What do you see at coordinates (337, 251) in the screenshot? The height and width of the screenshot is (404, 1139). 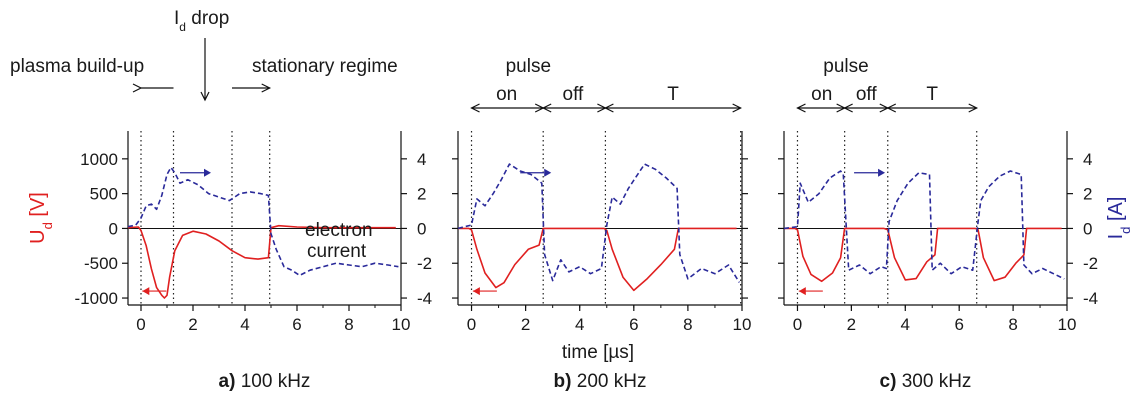 I see `annotation-current: current` at bounding box center [337, 251].